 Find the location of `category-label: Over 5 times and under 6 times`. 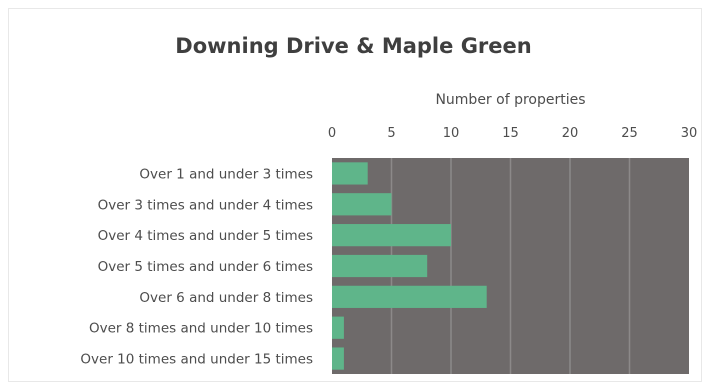

category-label: Over 5 times and under 6 times is located at coordinates (205, 267).